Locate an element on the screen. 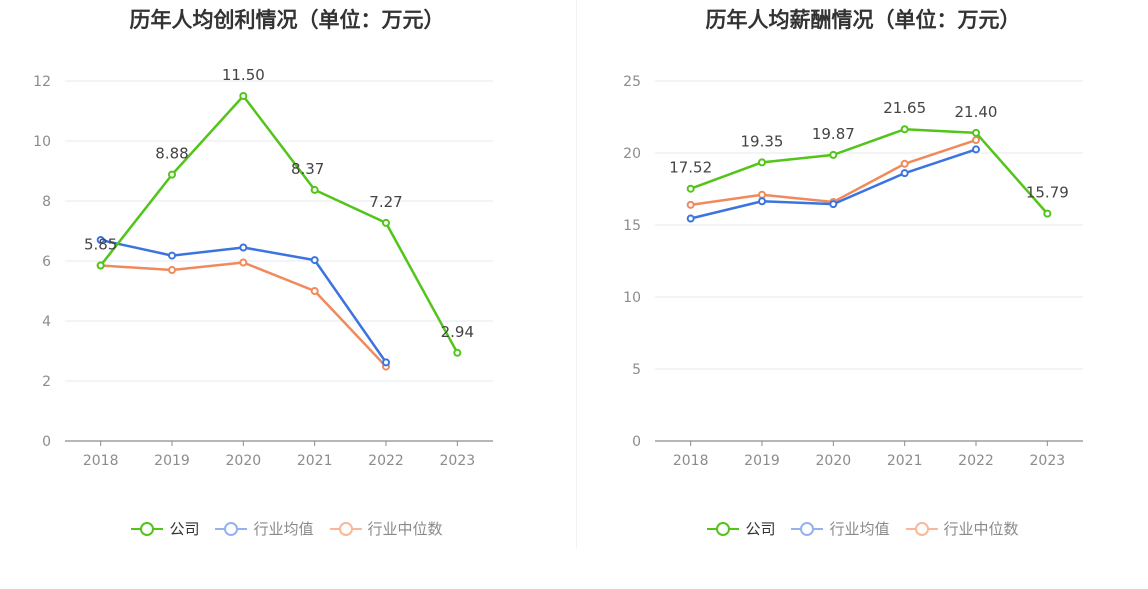  data-label: 19.87 is located at coordinates (833, 134).